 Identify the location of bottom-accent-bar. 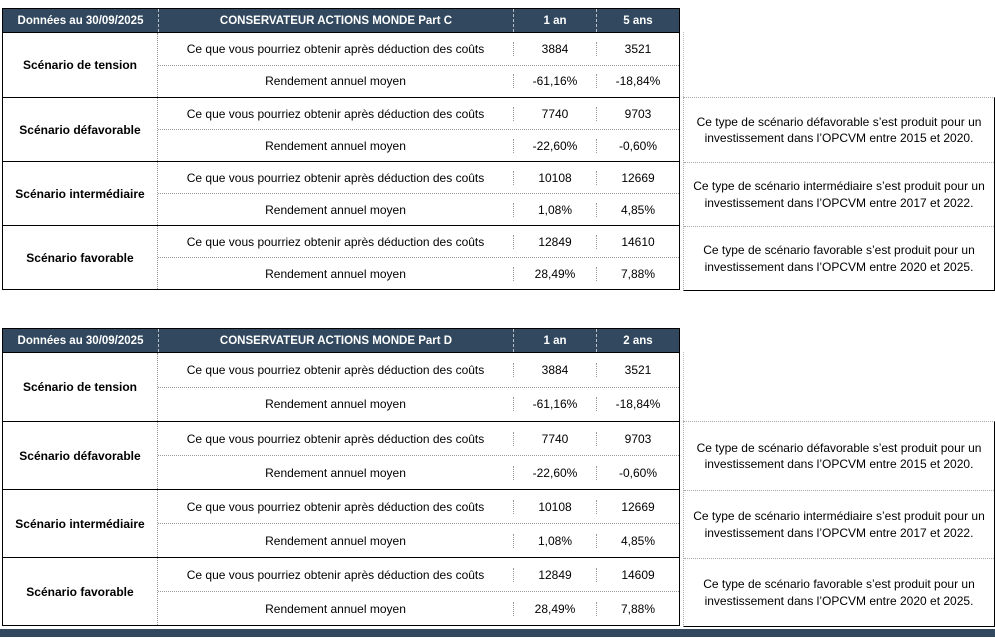
(497, 633).